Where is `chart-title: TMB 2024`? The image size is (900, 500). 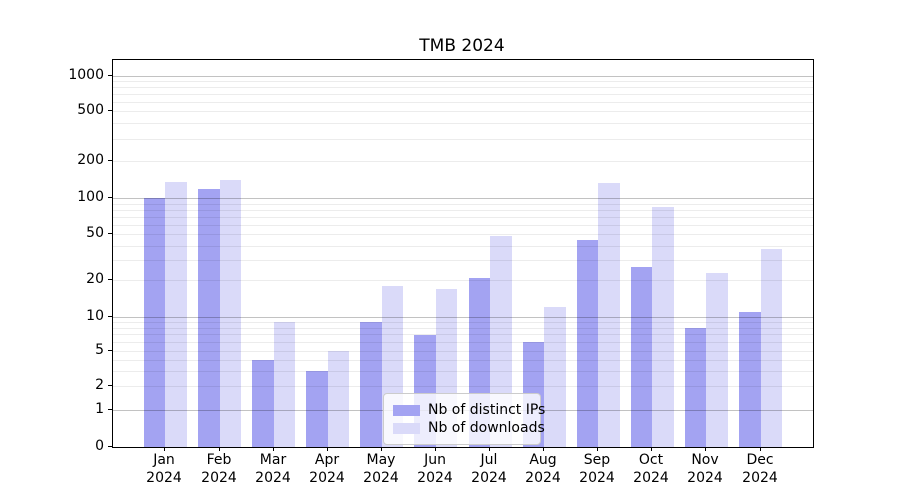
chart-title: TMB 2024 is located at coordinates (462, 46).